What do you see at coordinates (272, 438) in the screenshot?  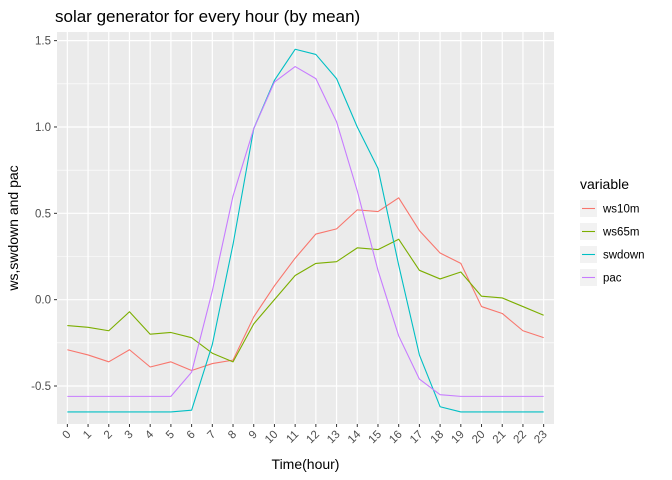 I see `x-tick-label-10: 10` at bounding box center [272, 438].